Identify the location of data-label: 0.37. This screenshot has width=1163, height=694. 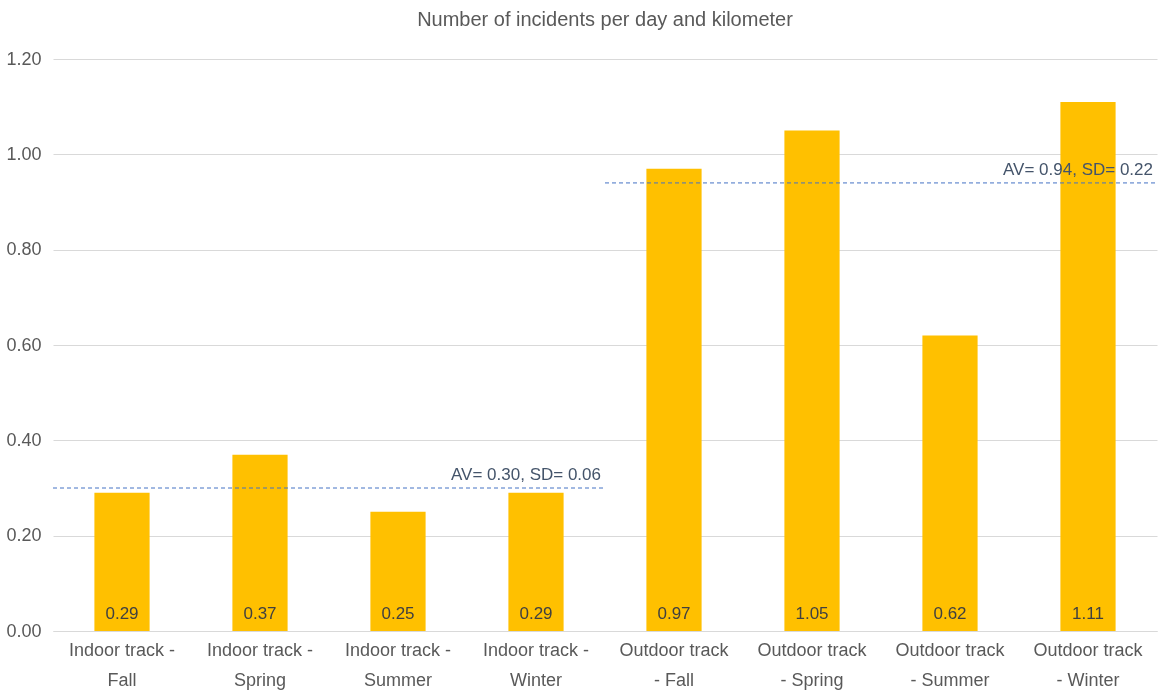
(260, 613).